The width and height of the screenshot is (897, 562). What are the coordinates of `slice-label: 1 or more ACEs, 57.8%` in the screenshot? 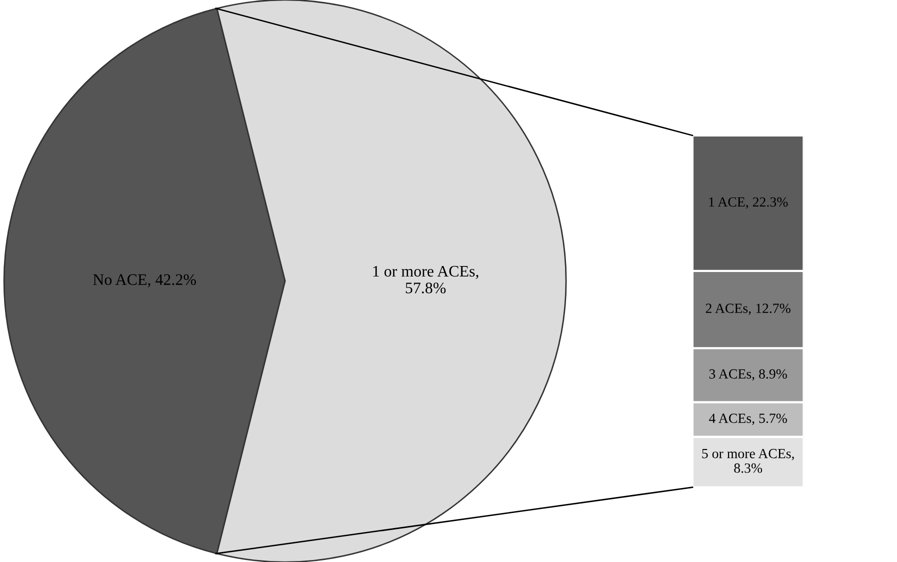 It's located at (425, 280).